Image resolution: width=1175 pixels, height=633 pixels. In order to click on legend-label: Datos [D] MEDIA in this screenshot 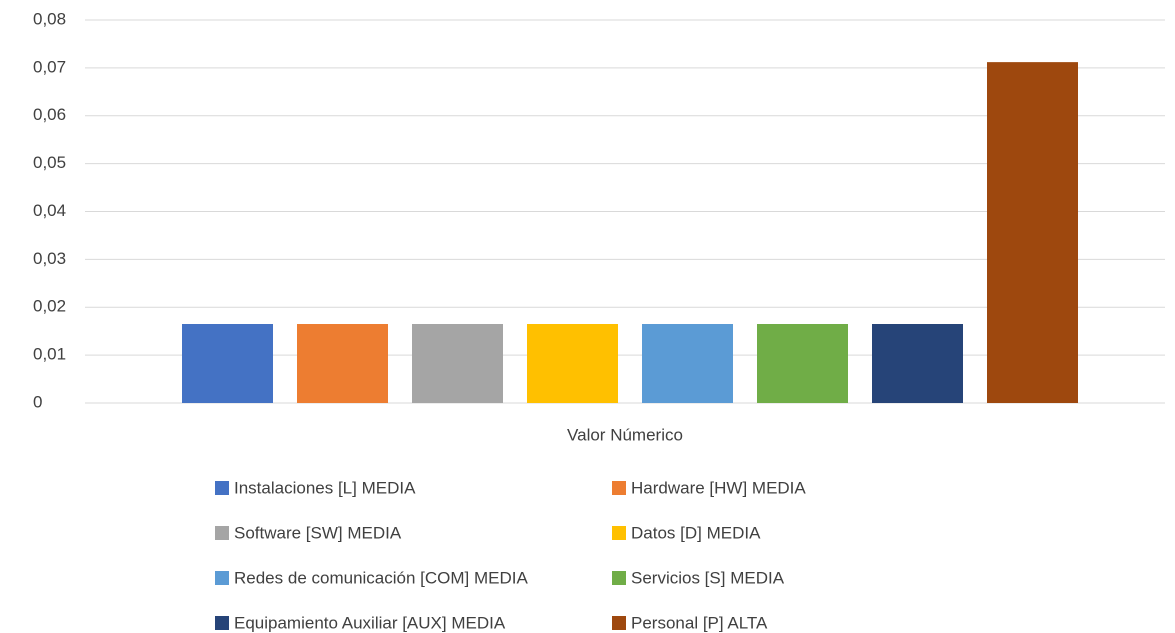, I will do `click(696, 532)`.